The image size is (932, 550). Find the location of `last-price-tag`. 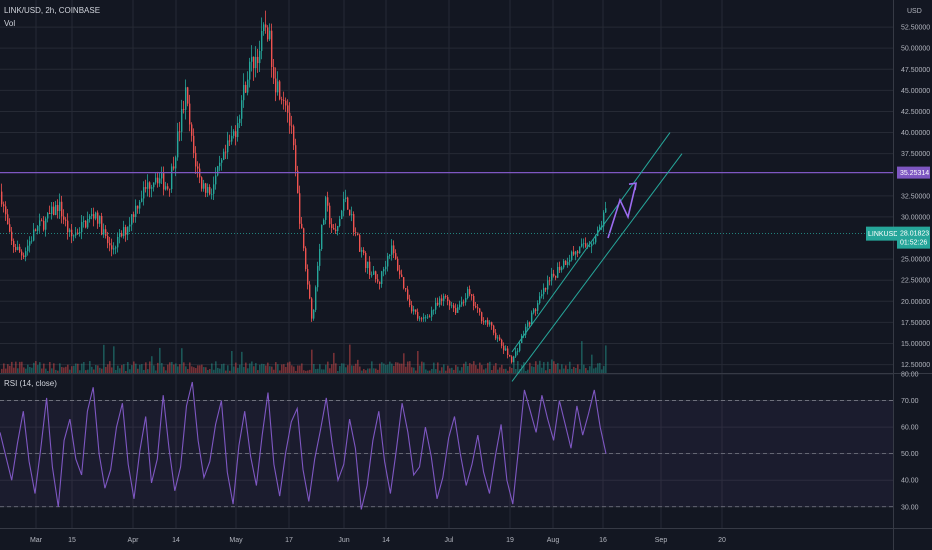

last-price-tag is located at coordinates (913, 237).